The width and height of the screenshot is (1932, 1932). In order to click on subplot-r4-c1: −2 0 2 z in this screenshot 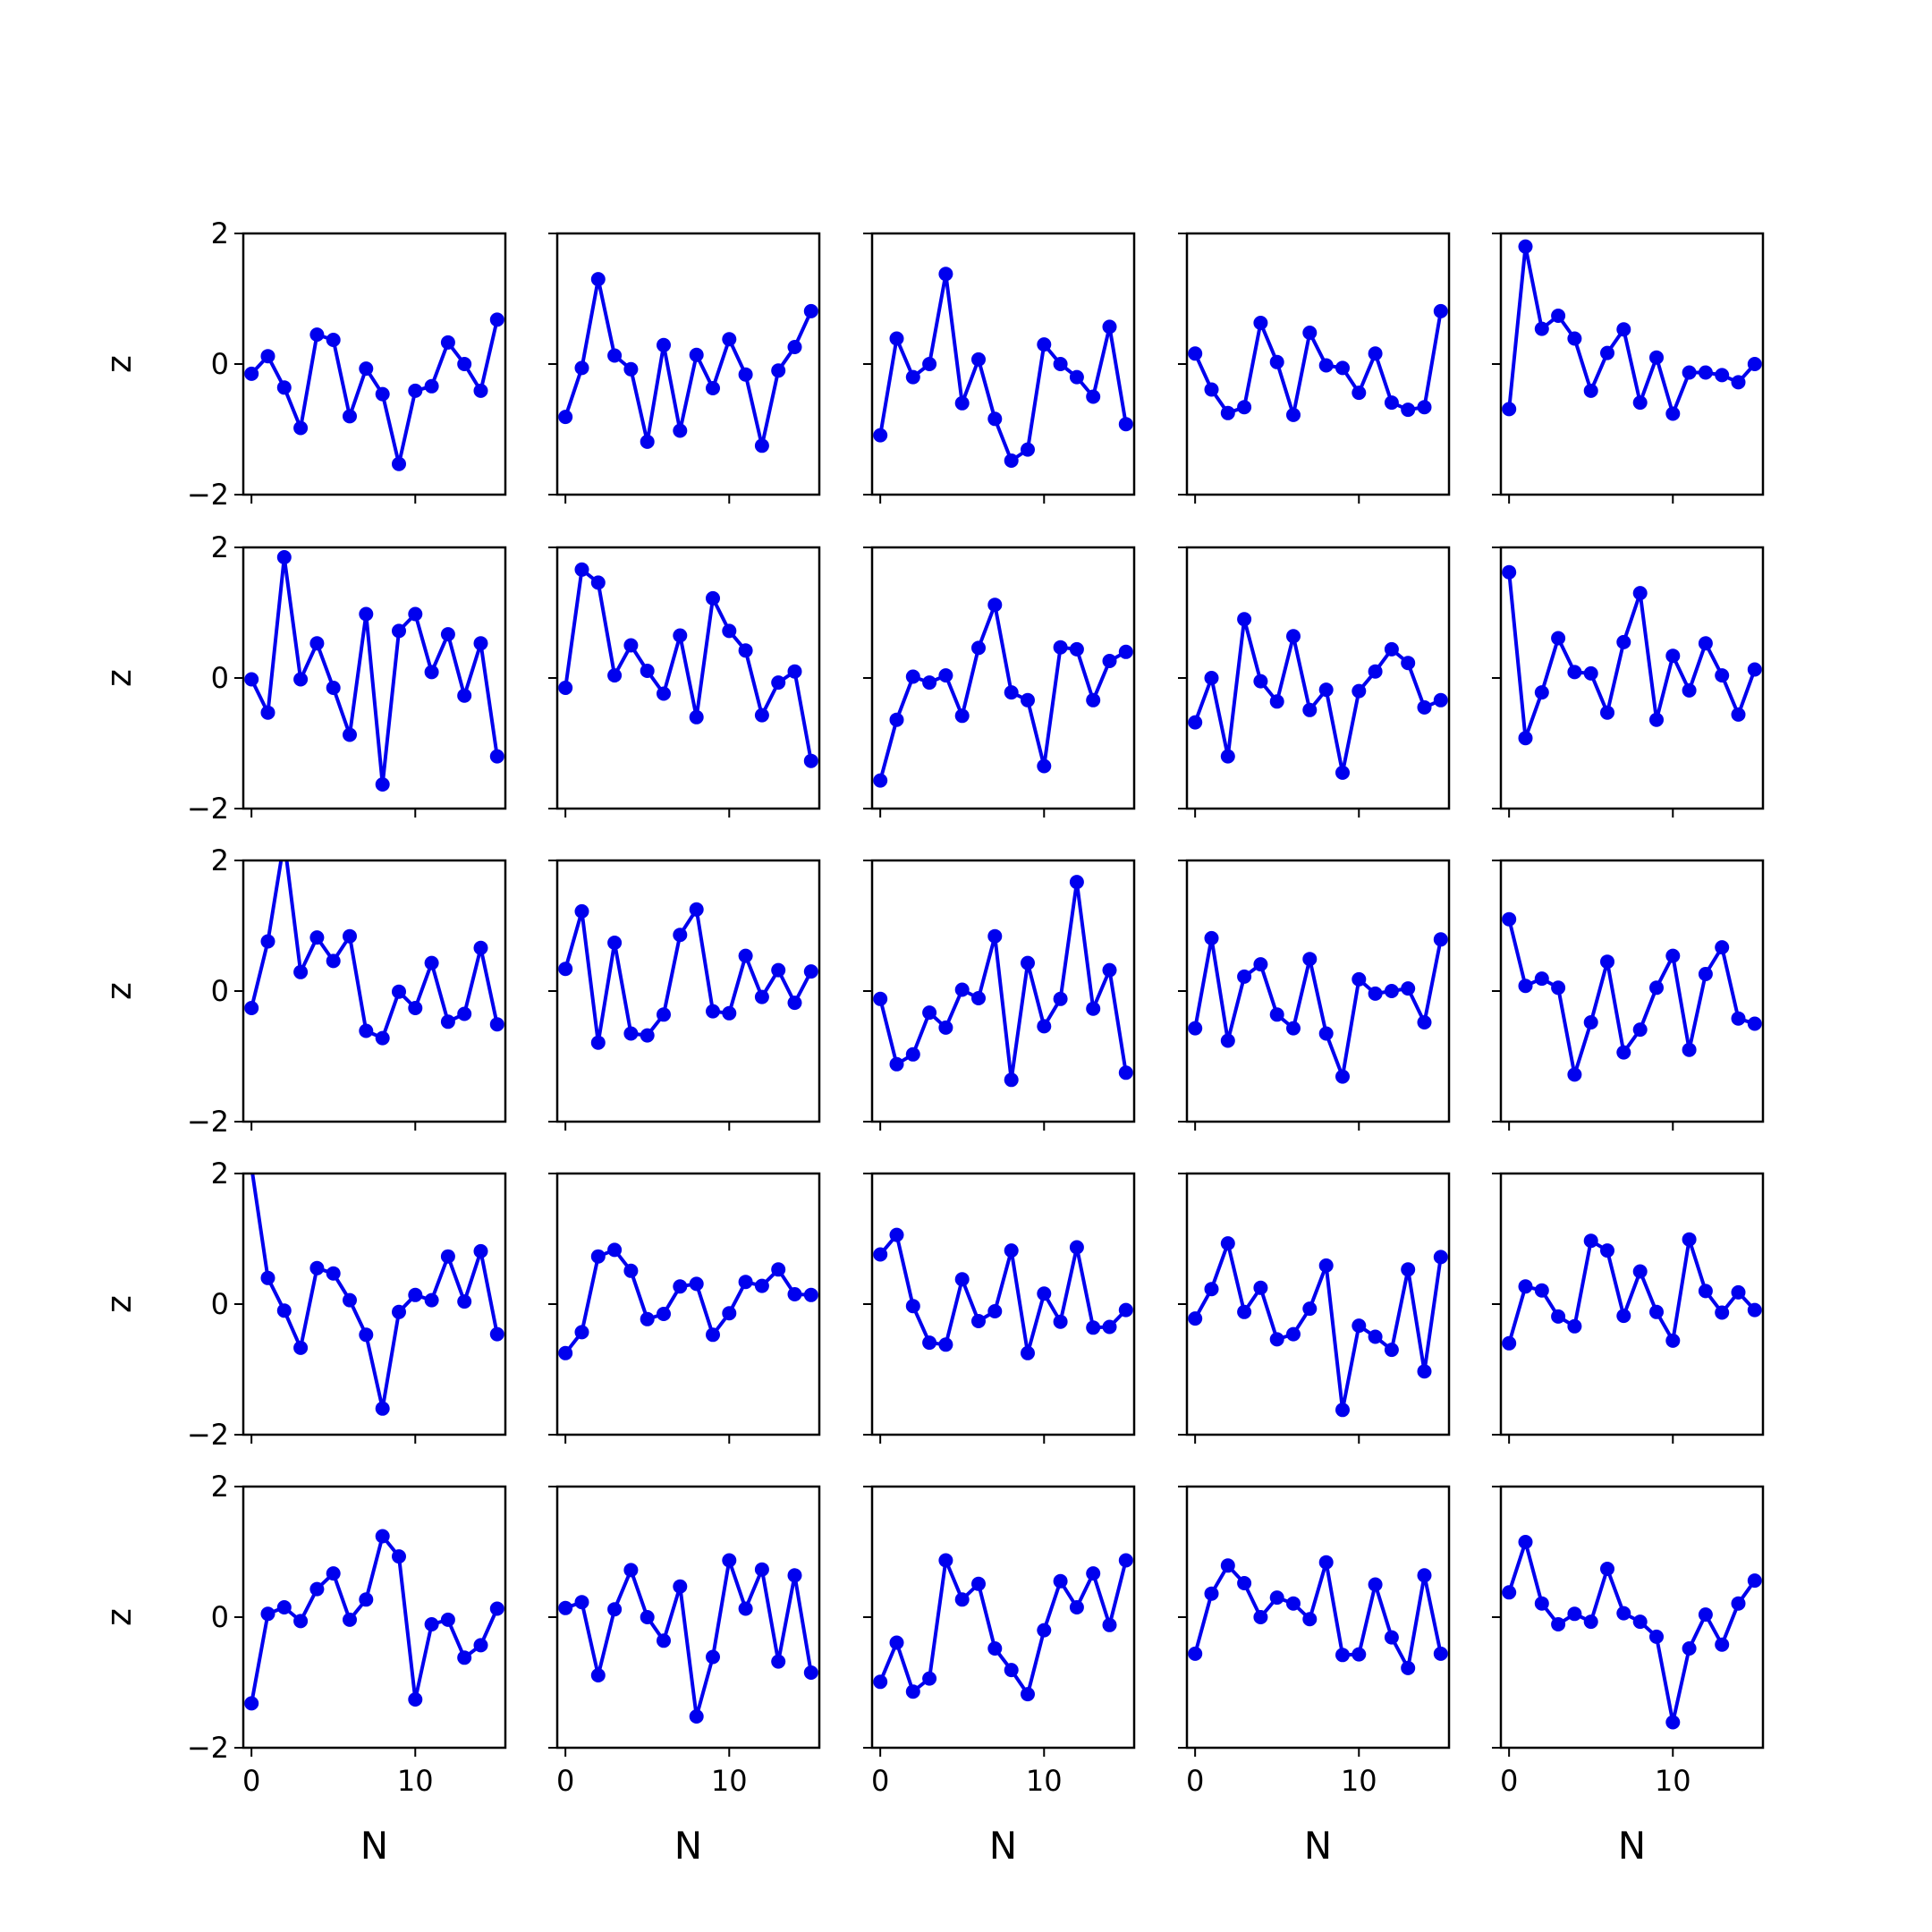, I will do `click(303, 1304)`.